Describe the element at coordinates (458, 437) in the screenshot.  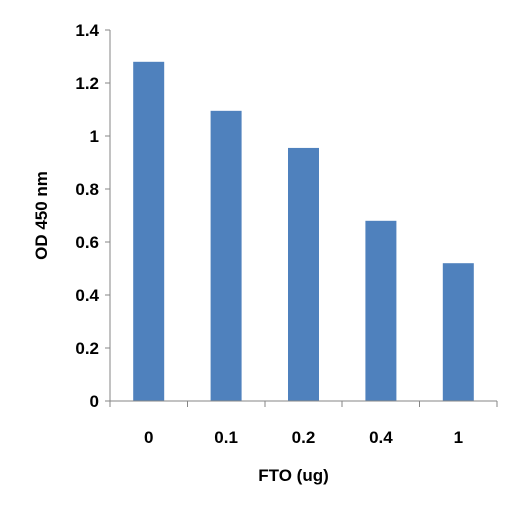
I see `x-tick-label: 1` at that location.